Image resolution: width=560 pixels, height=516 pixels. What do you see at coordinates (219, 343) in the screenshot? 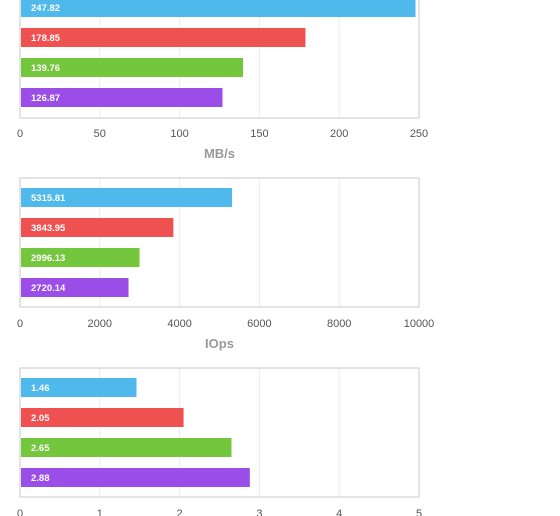
I see `x-axis-title: IOps` at bounding box center [219, 343].